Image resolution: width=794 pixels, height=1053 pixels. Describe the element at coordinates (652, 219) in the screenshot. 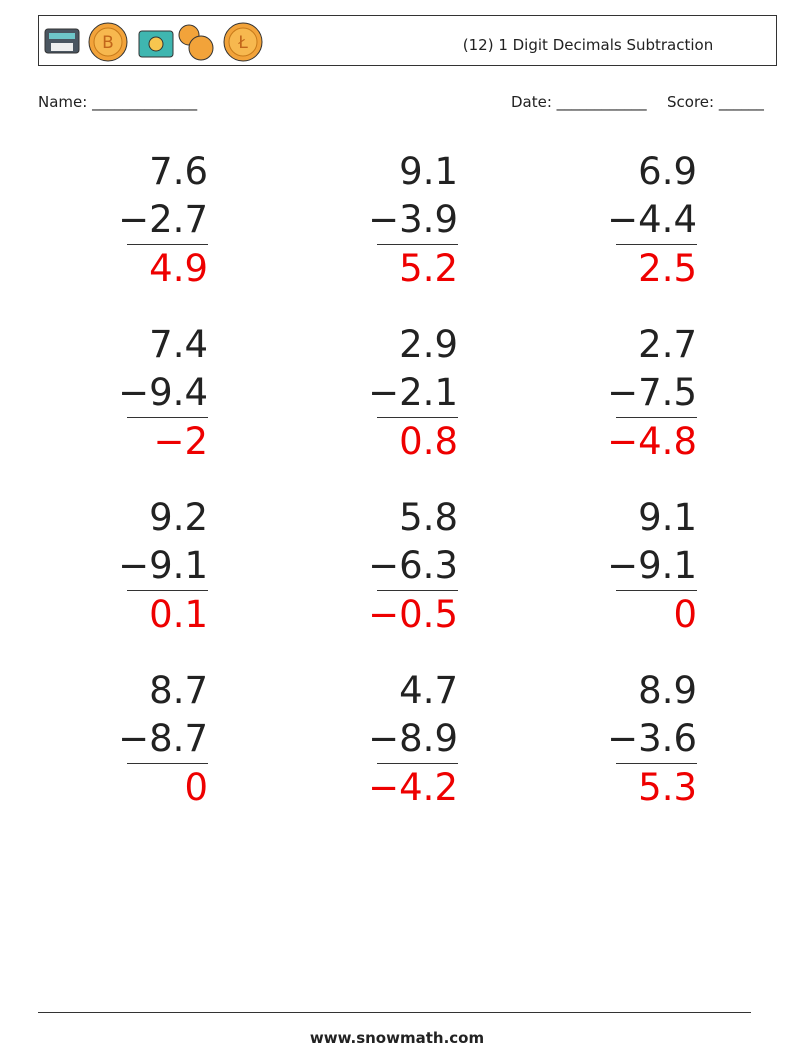

I see `bottom-operand: −4.4` at that location.